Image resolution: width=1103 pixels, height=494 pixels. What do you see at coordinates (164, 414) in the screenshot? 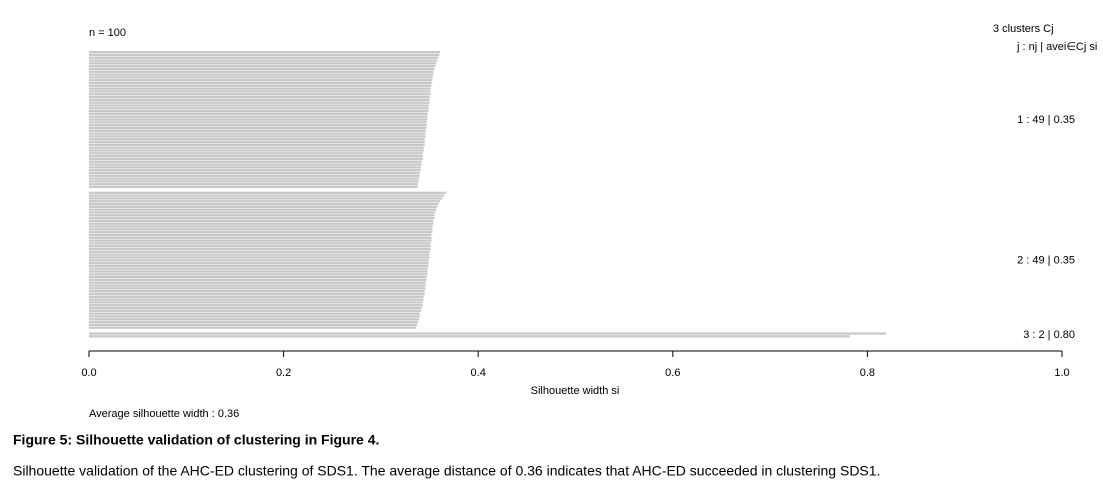
I see `average-label: Average silhouette width : 0.36` at bounding box center [164, 414].